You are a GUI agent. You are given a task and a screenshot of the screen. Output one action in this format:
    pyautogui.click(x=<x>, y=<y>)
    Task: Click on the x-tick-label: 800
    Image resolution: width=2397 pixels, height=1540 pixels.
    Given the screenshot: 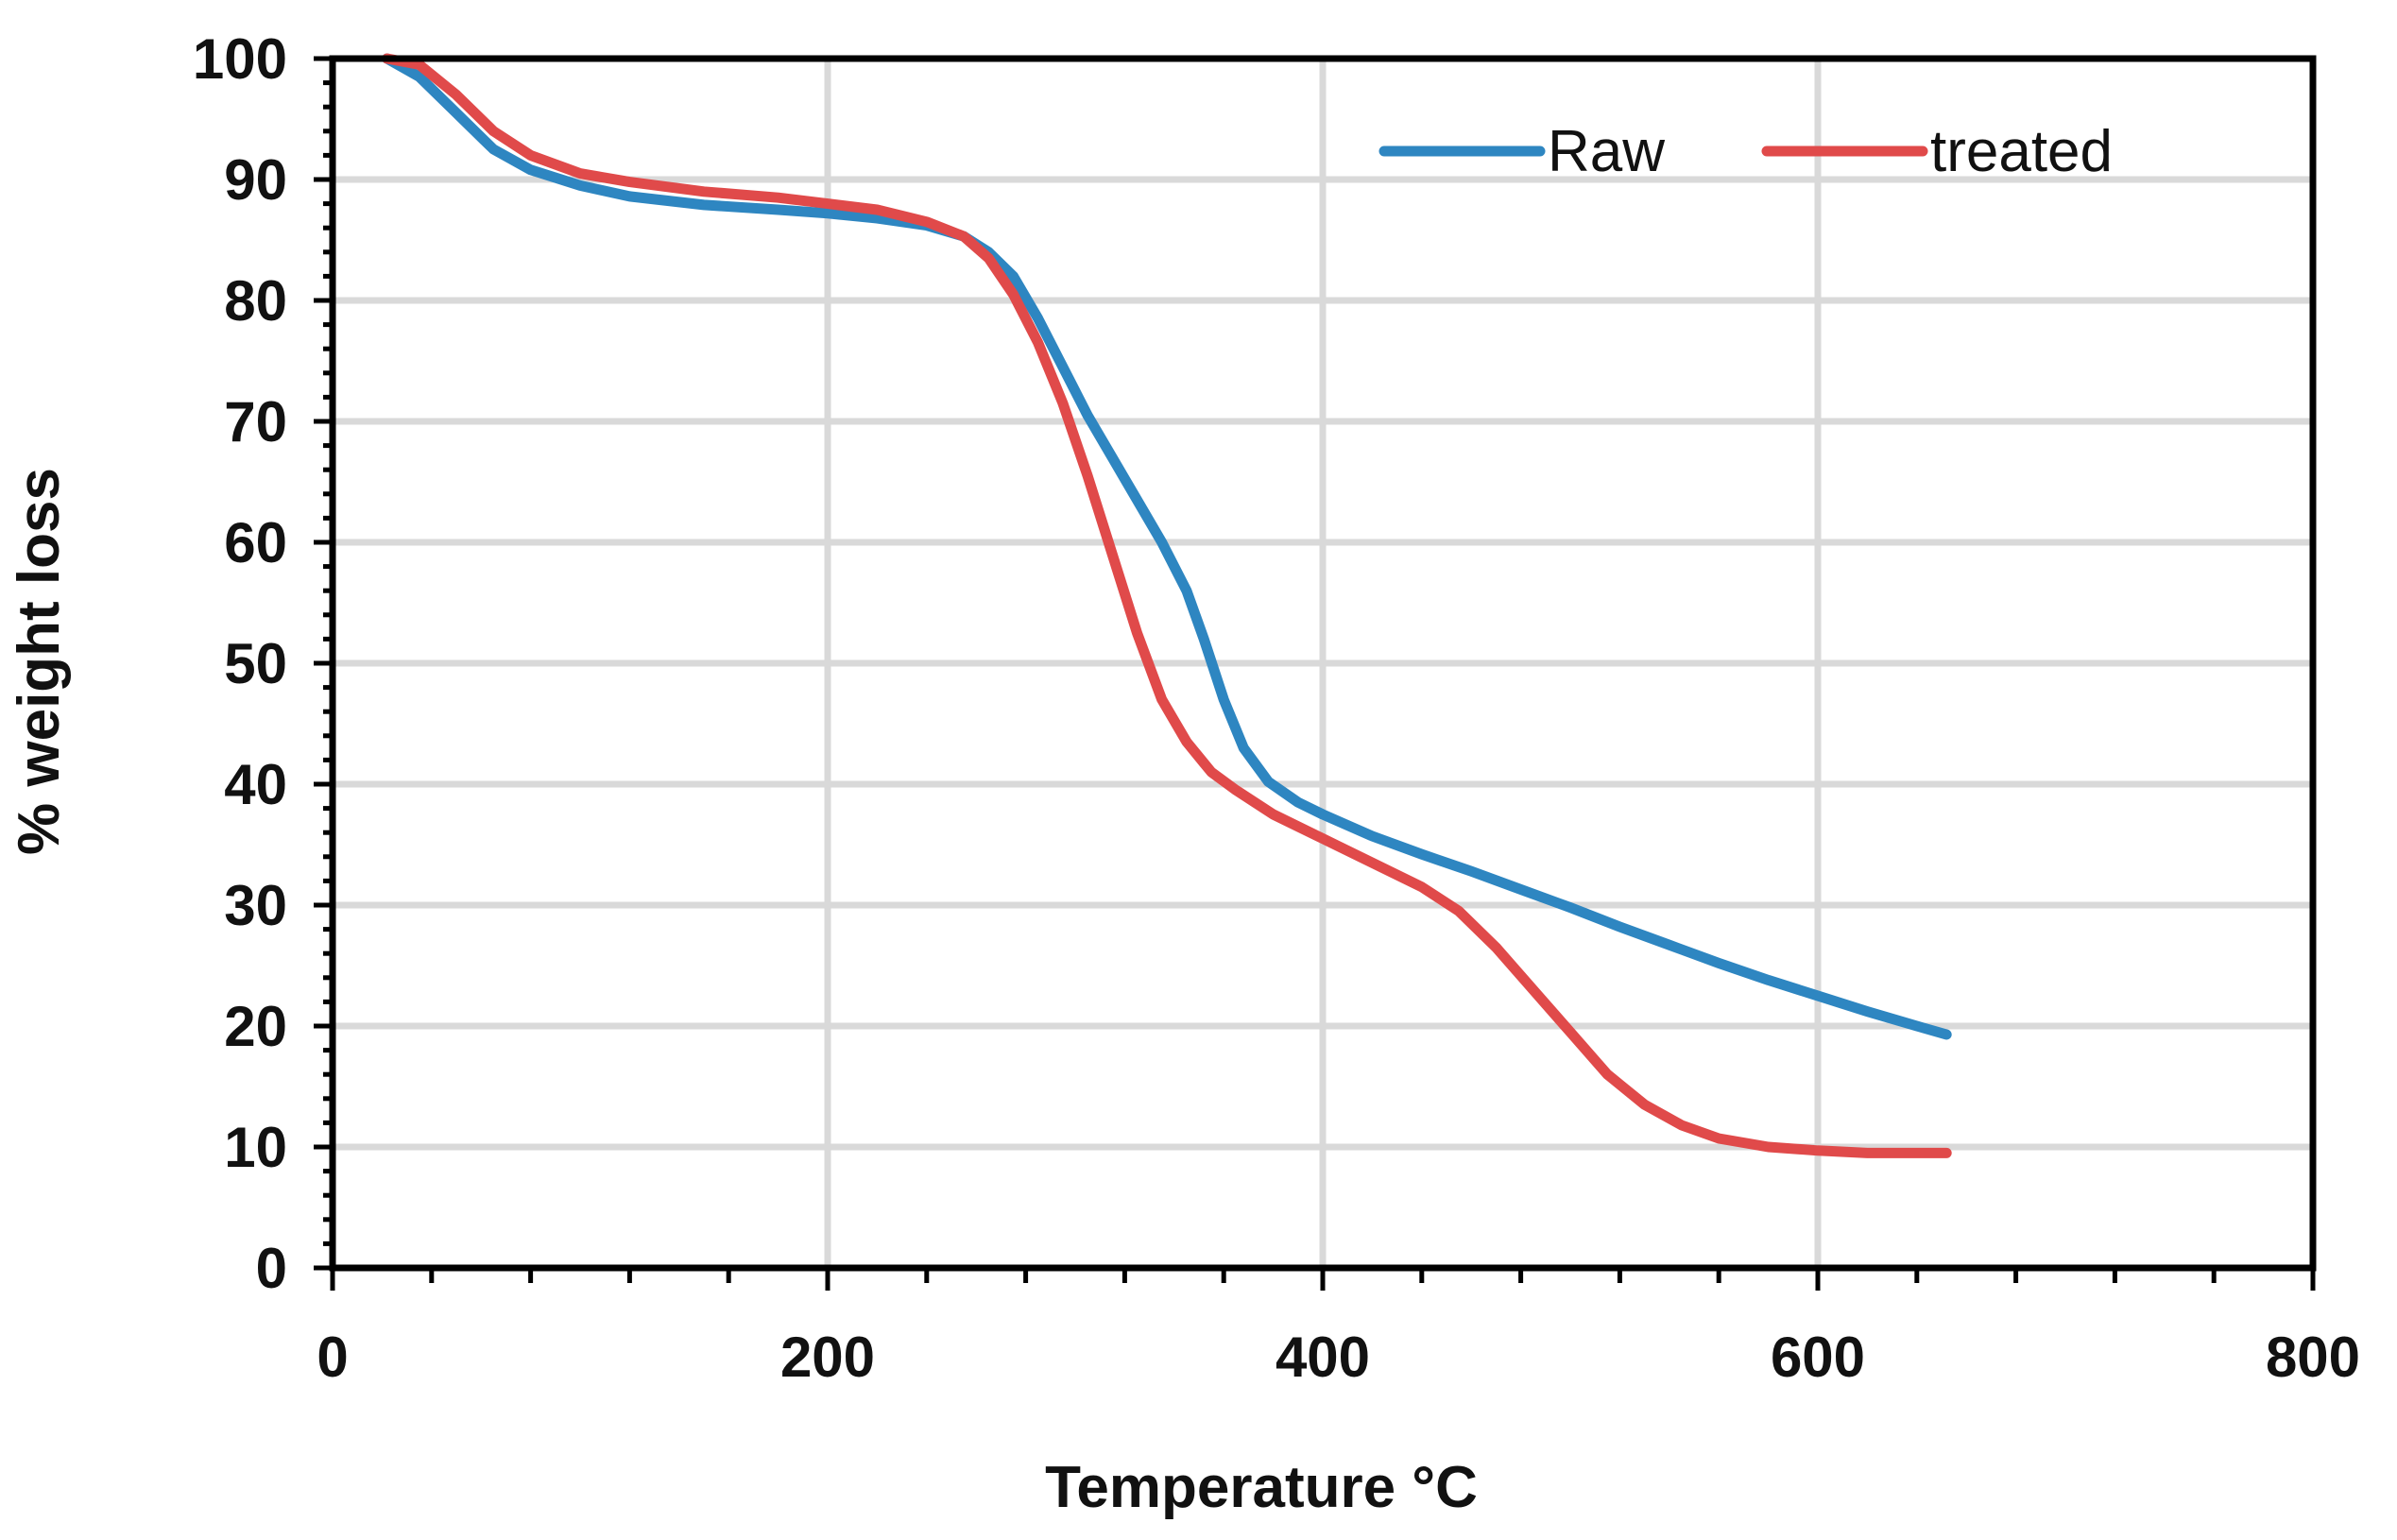 What is the action you would take?
    pyautogui.click(x=2313, y=1357)
    